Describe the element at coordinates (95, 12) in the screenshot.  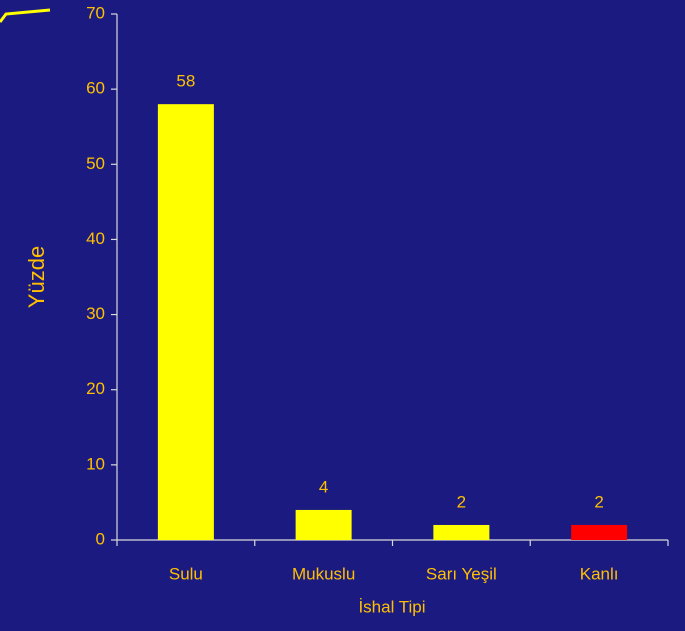
I see `y-tick-label: 70` at that location.